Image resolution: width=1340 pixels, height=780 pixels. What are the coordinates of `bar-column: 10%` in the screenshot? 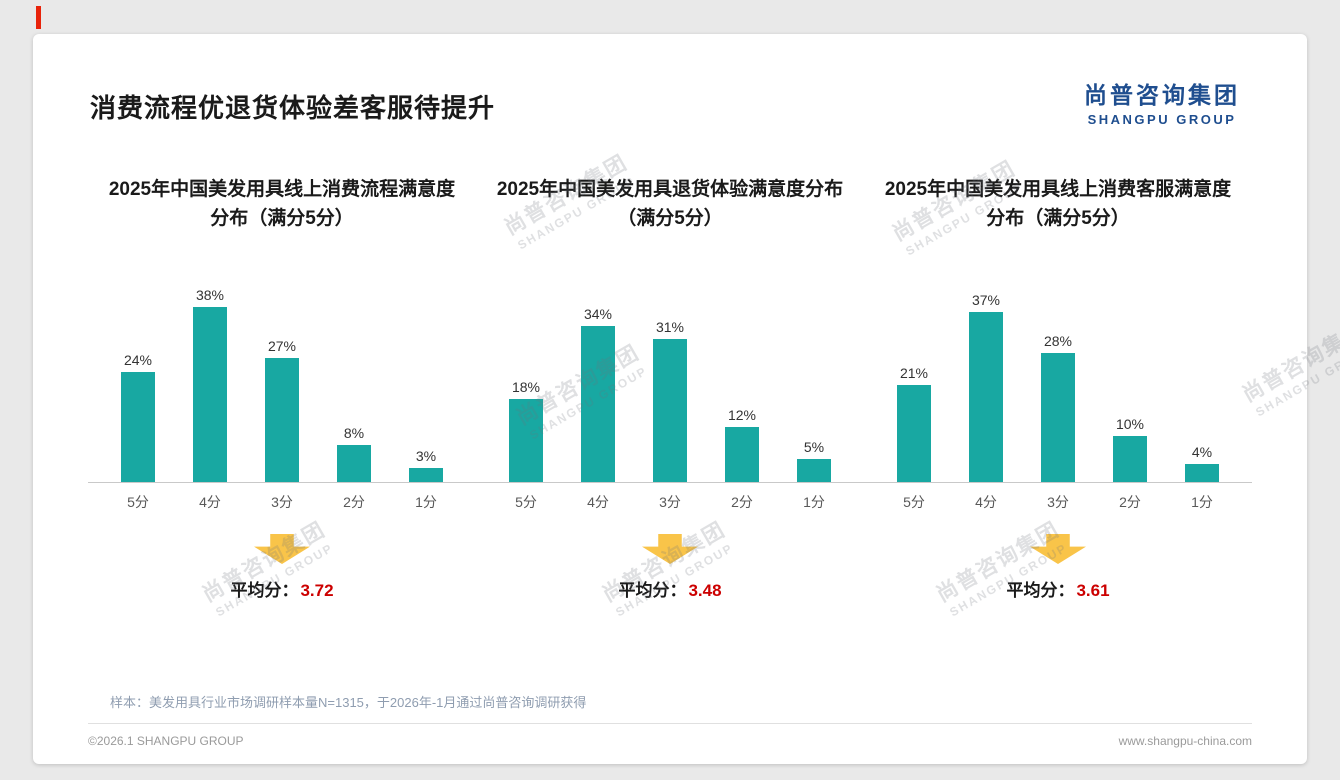 It's located at (1130, 449).